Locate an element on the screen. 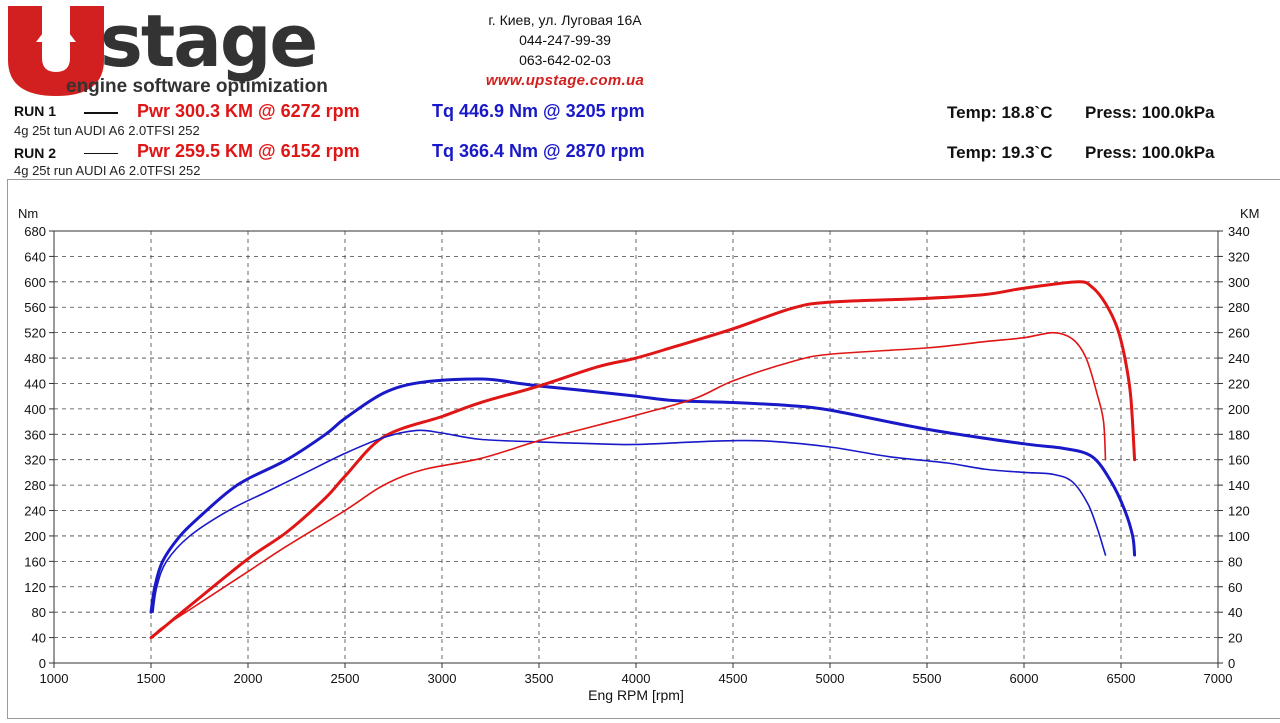  run1-press: Press: 100.0kPa is located at coordinates (1150, 112).